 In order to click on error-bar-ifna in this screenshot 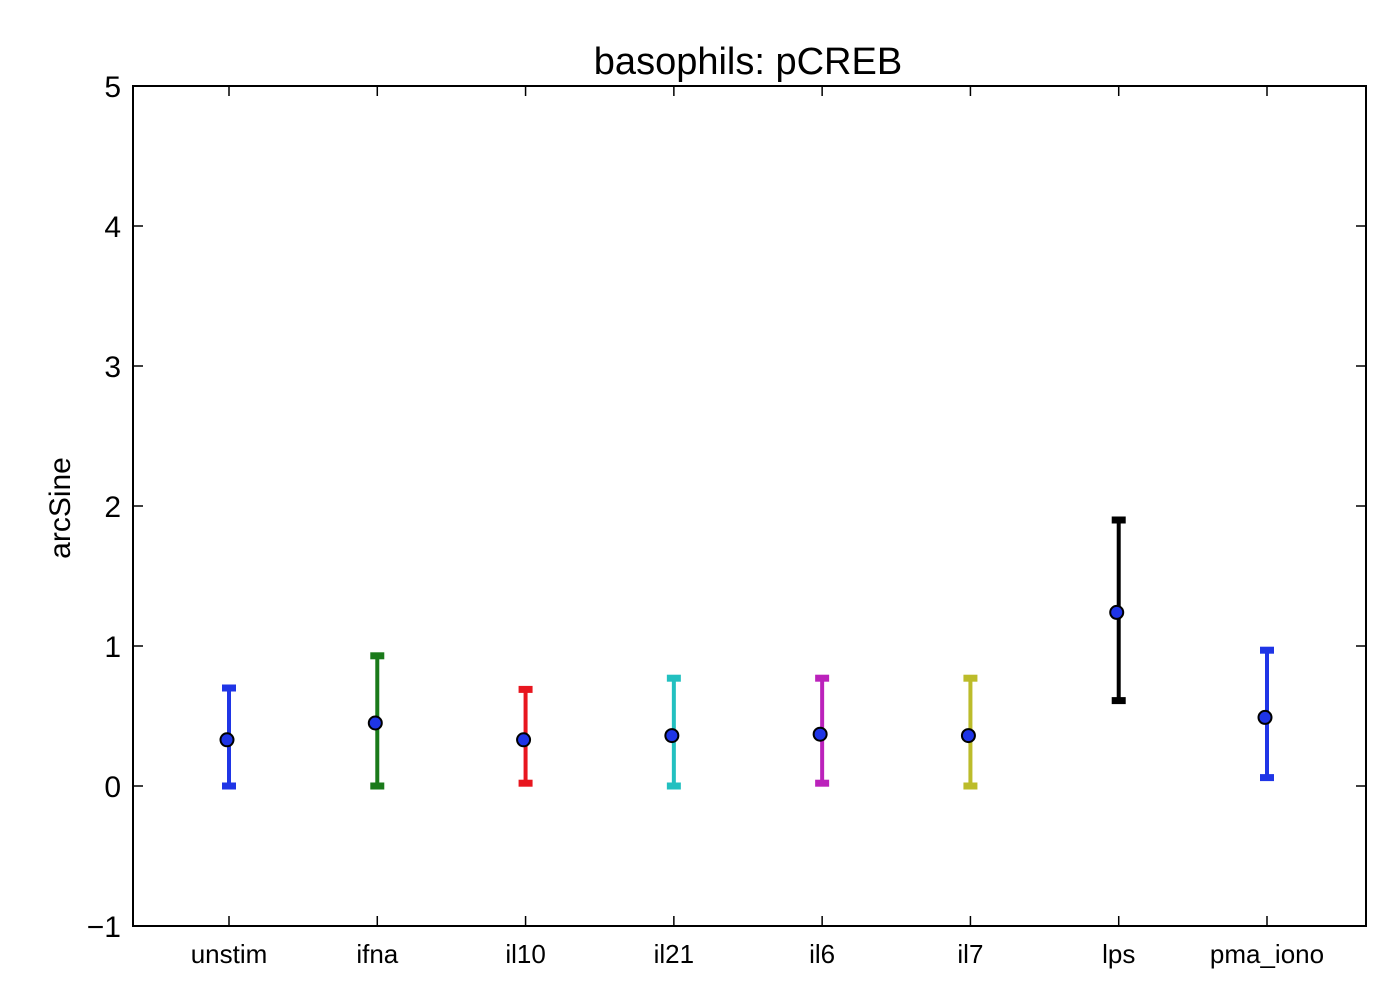, I will do `click(376, 721)`.